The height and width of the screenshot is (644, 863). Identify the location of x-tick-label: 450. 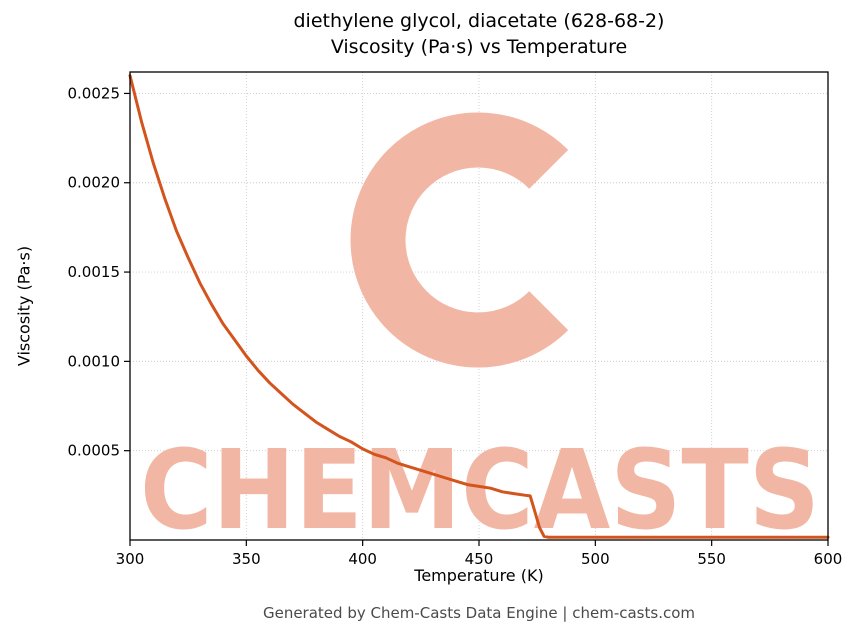
(479, 559).